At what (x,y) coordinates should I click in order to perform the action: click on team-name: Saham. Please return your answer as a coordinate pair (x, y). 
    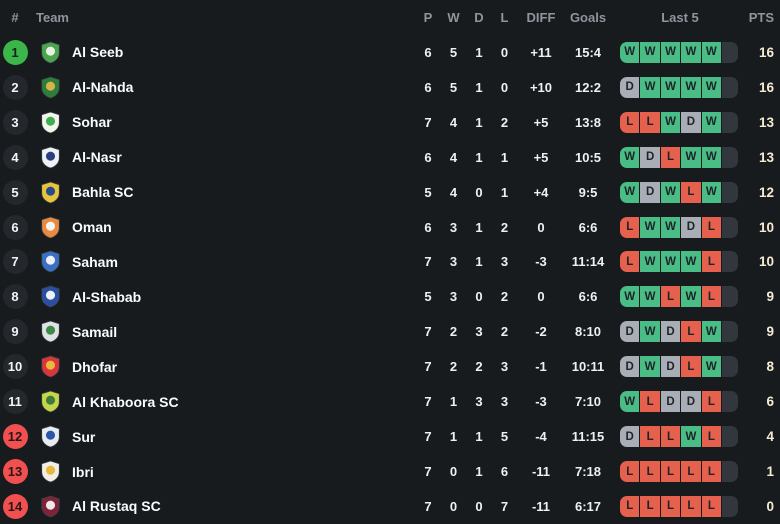
    Looking at the image, I should click on (95, 261).